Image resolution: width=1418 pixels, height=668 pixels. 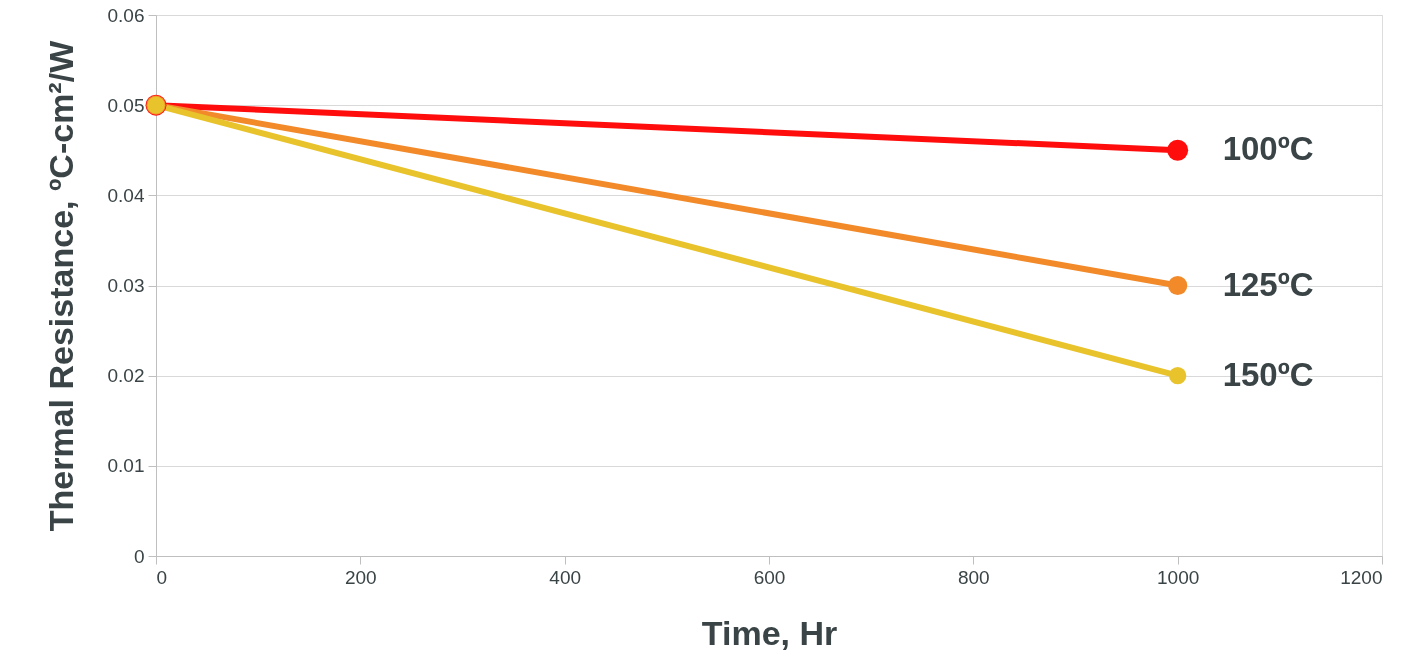 What do you see at coordinates (126, 105) in the screenshot?
I see `y-tick-label: 0.05` at bounding box center [126, 105].